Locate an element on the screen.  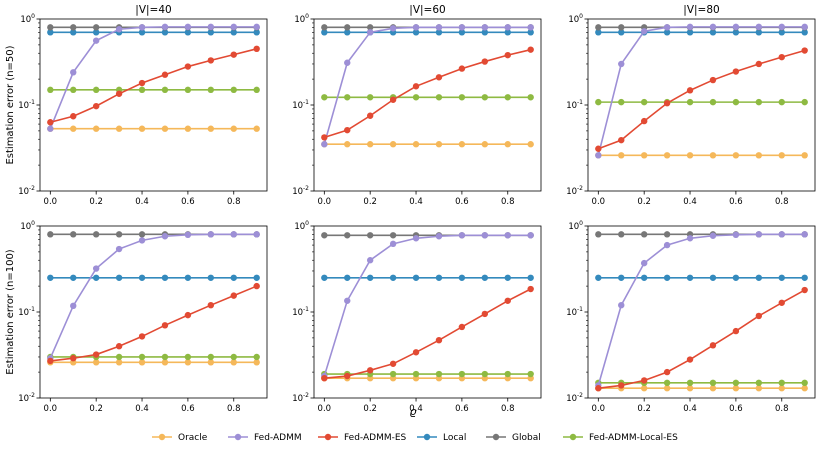
legend-item-local: Local is located at coordinates (441, 438).